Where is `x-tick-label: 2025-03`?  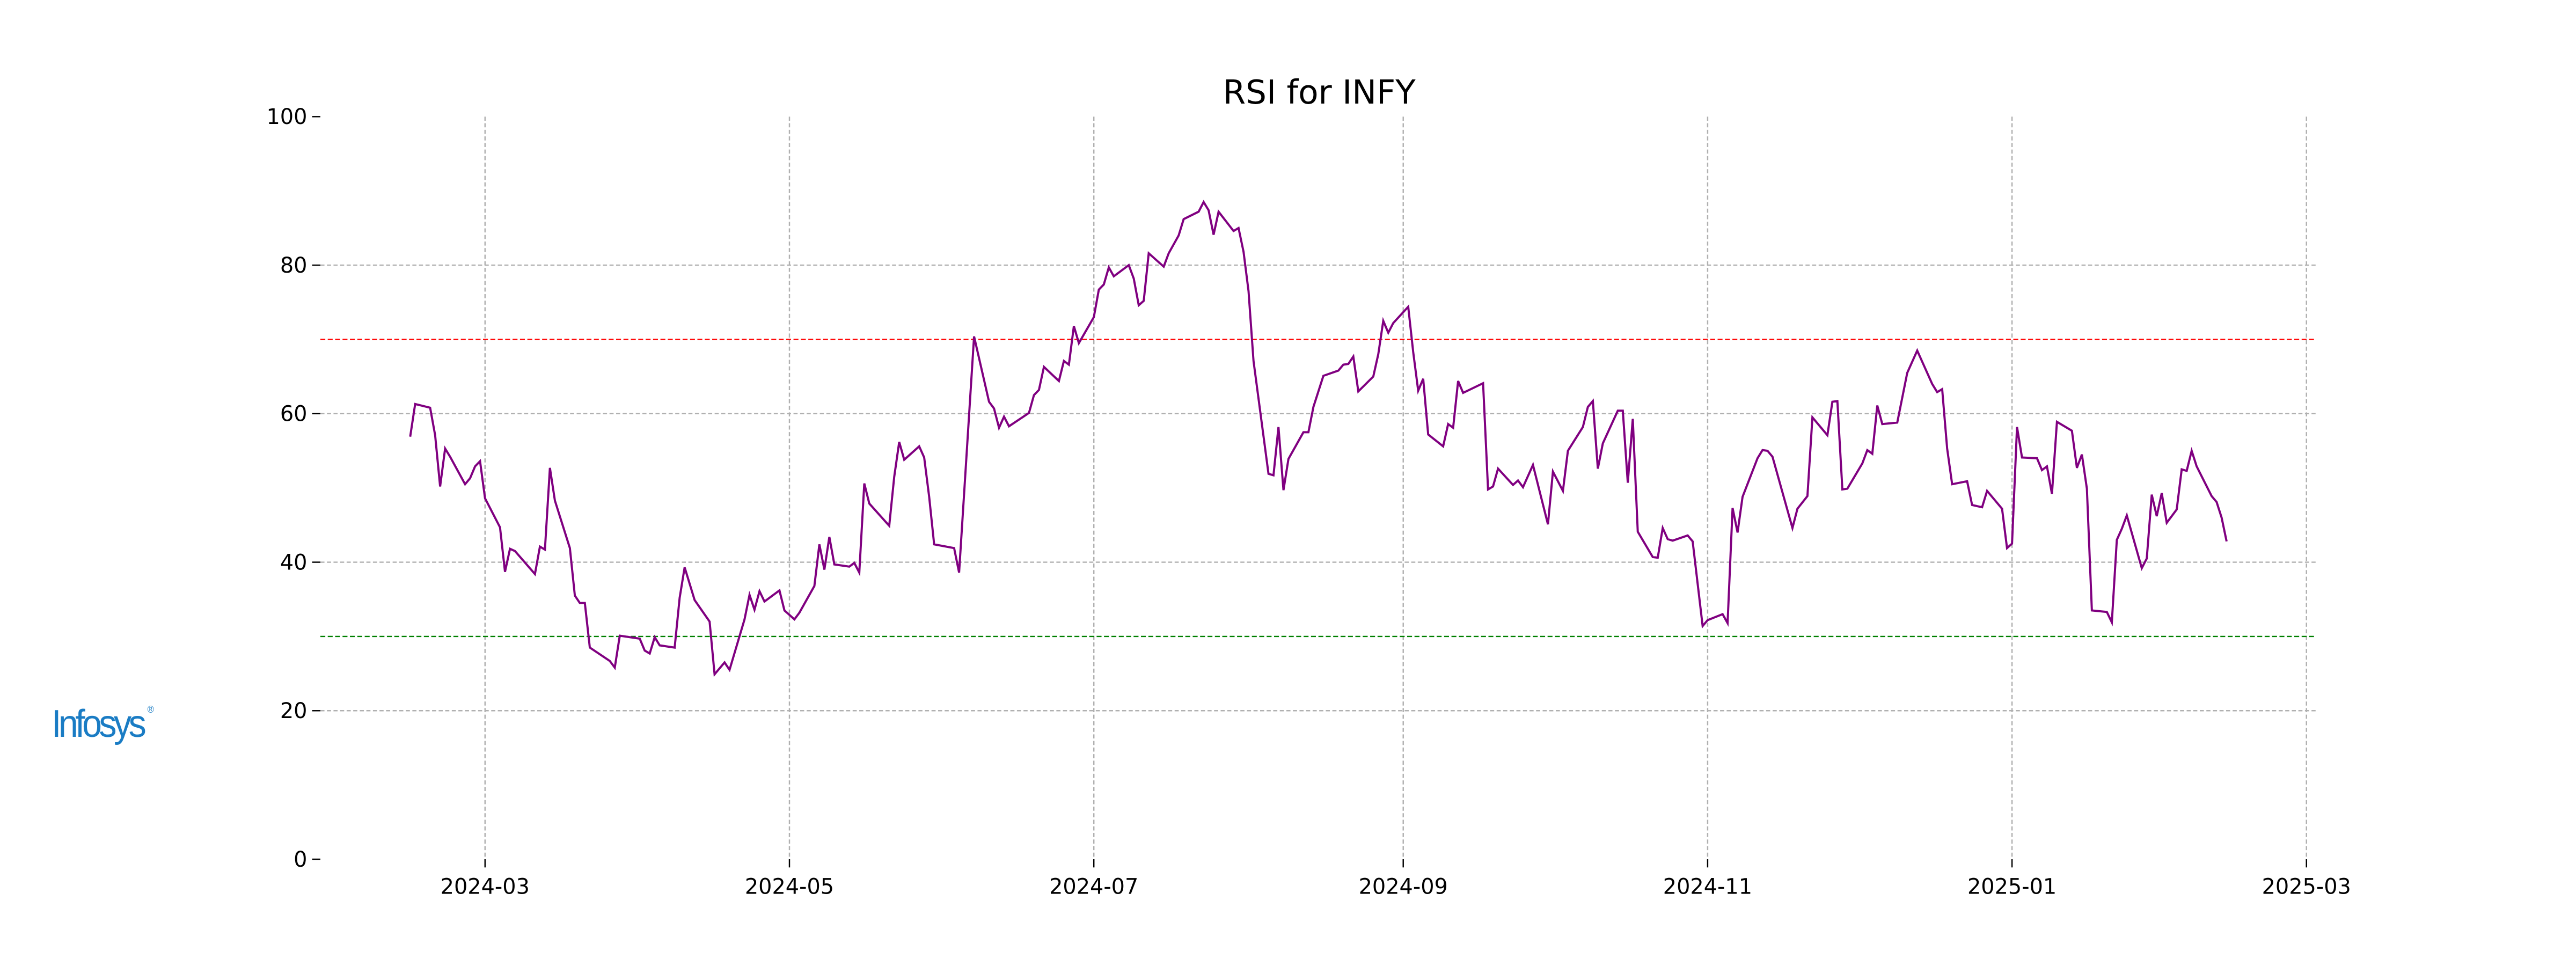 x-tick-label: 2025-03 is located at coordinates (2306, 886).